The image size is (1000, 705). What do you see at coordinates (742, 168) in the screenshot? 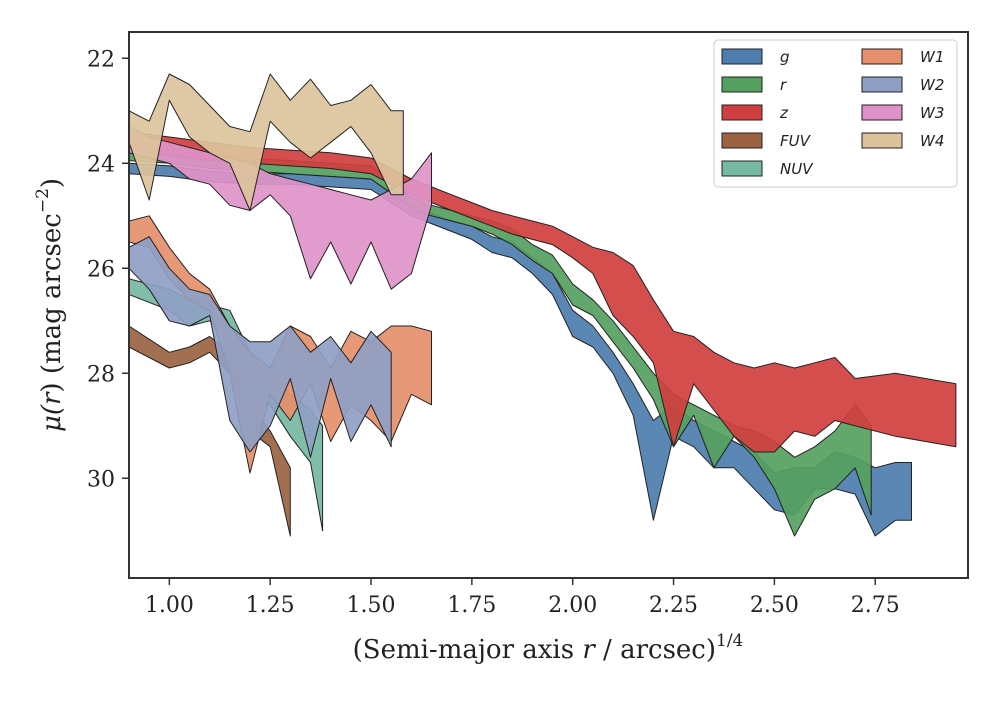
I see `legend-swatch-nuv` at bounding box center [742, 168].